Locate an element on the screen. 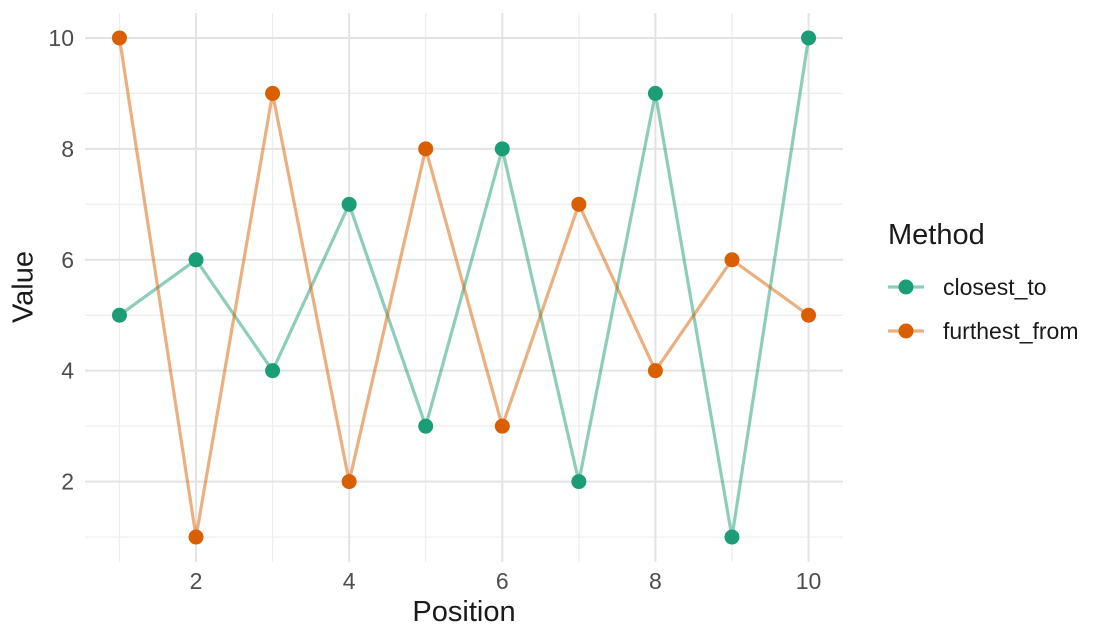 The width and height of the screenshot is (1104, 644). x-tick-label: 10 is located at coordinates (809, 581).